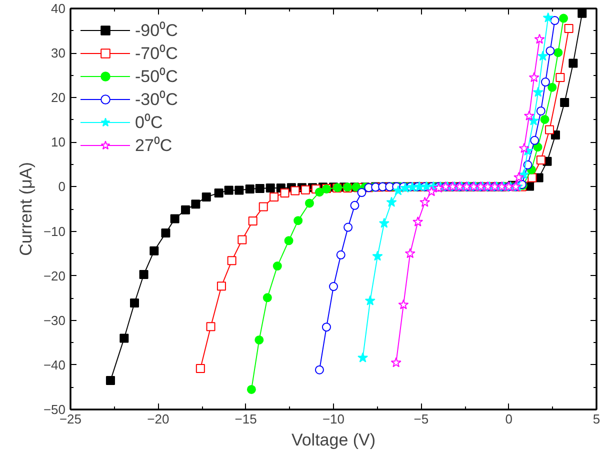 Image resolution: width=606 pixels, height=469 pixels. What do you see at coordinates (54, 409) in the screenshot?
I see `y-tick-label: −50` at bounding box center [54, 409].